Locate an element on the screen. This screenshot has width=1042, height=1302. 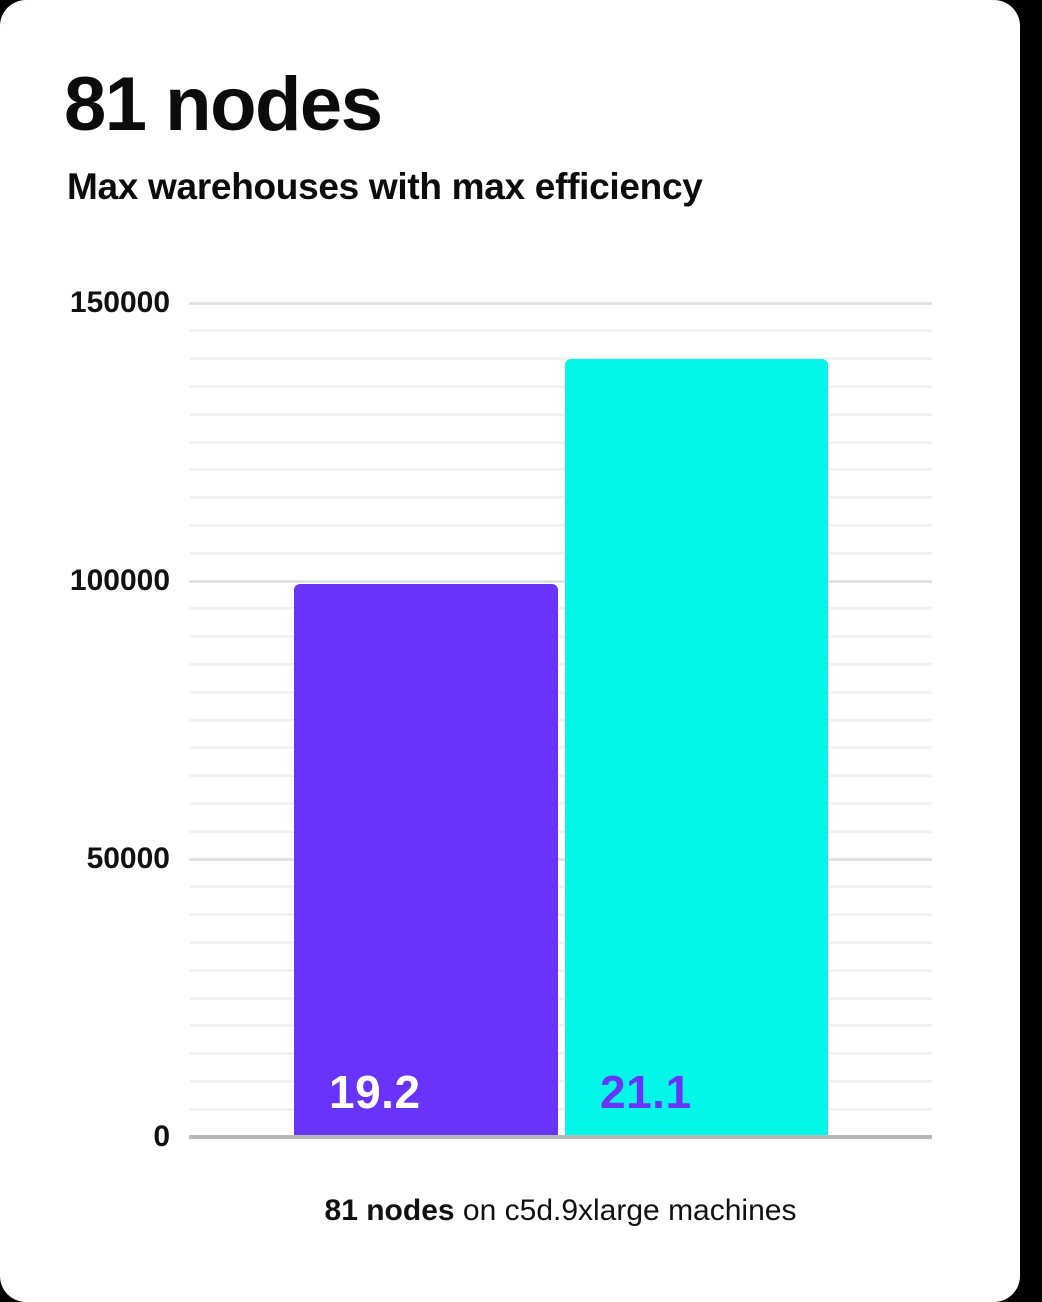
chart-caption: 81 nodes on c5d.9xlarge machines is located at coordinates (560, 1211).